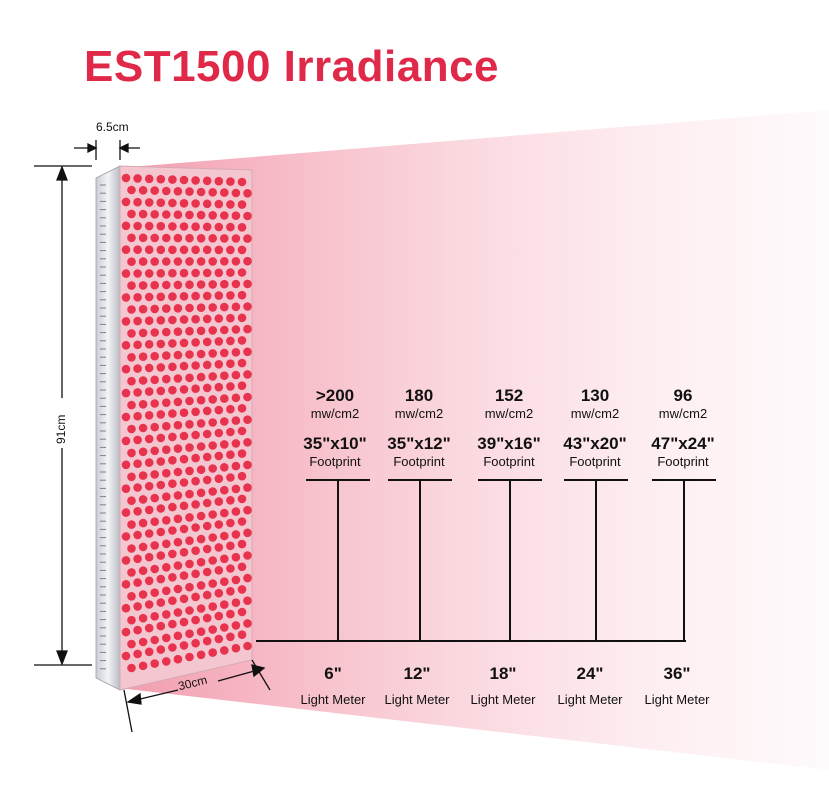 The image size is (829, 801). I want to click on distance-column: 18" Light Meter, so click(503, 686).